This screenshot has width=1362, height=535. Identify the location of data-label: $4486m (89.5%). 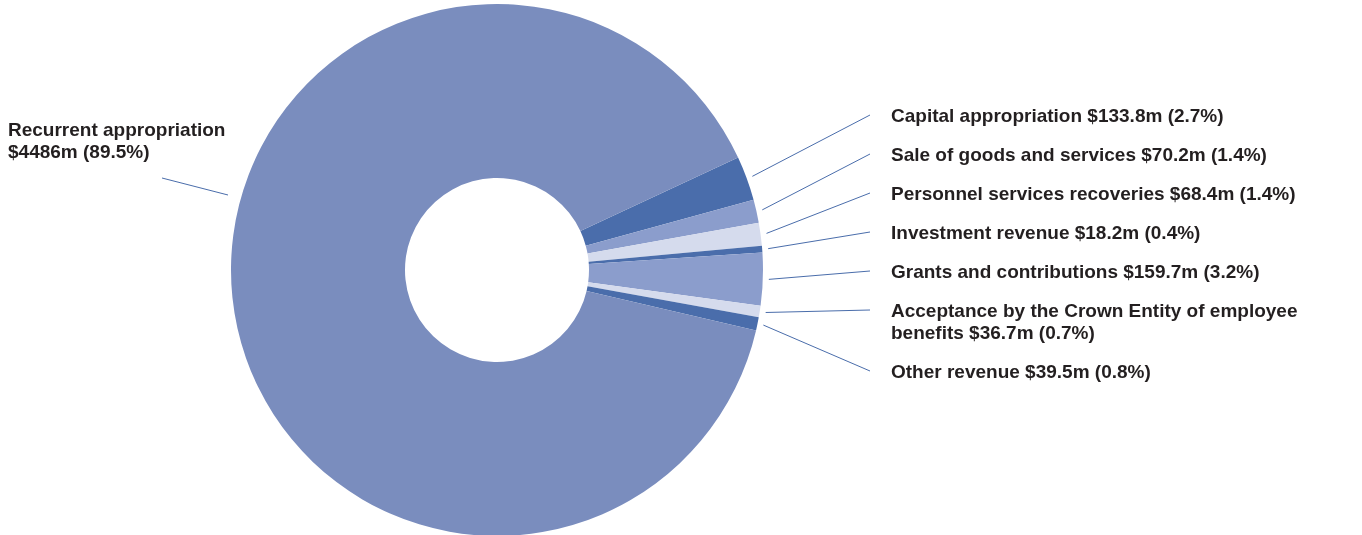
(79, 151).